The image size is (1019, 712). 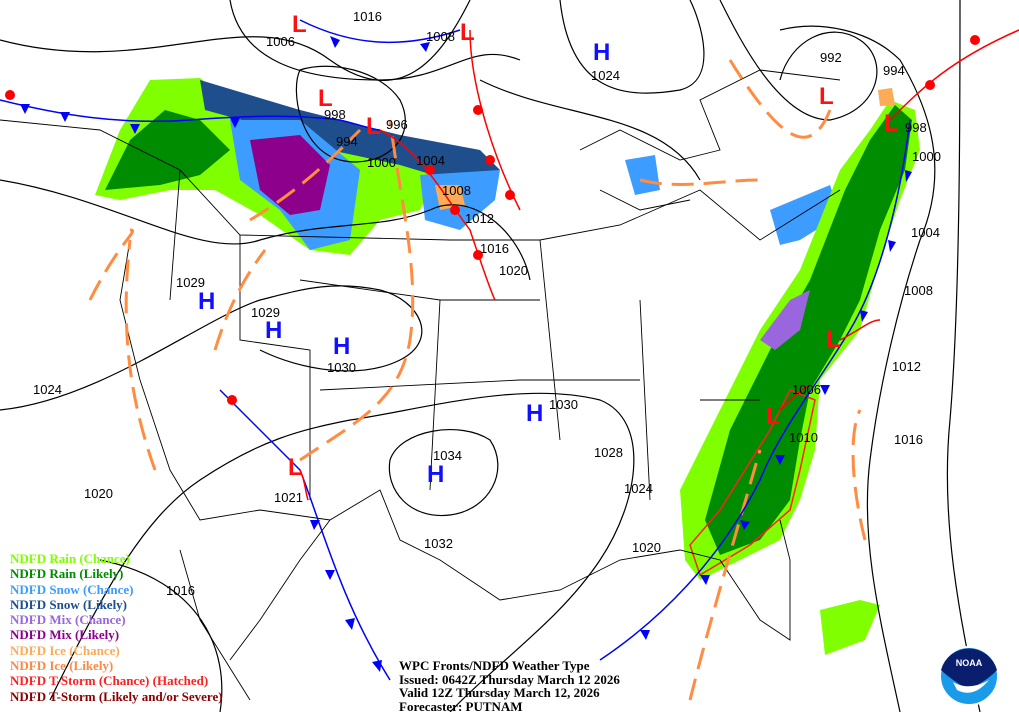 I want to click on isobar-label: 1010, so click(x=803, y=437).